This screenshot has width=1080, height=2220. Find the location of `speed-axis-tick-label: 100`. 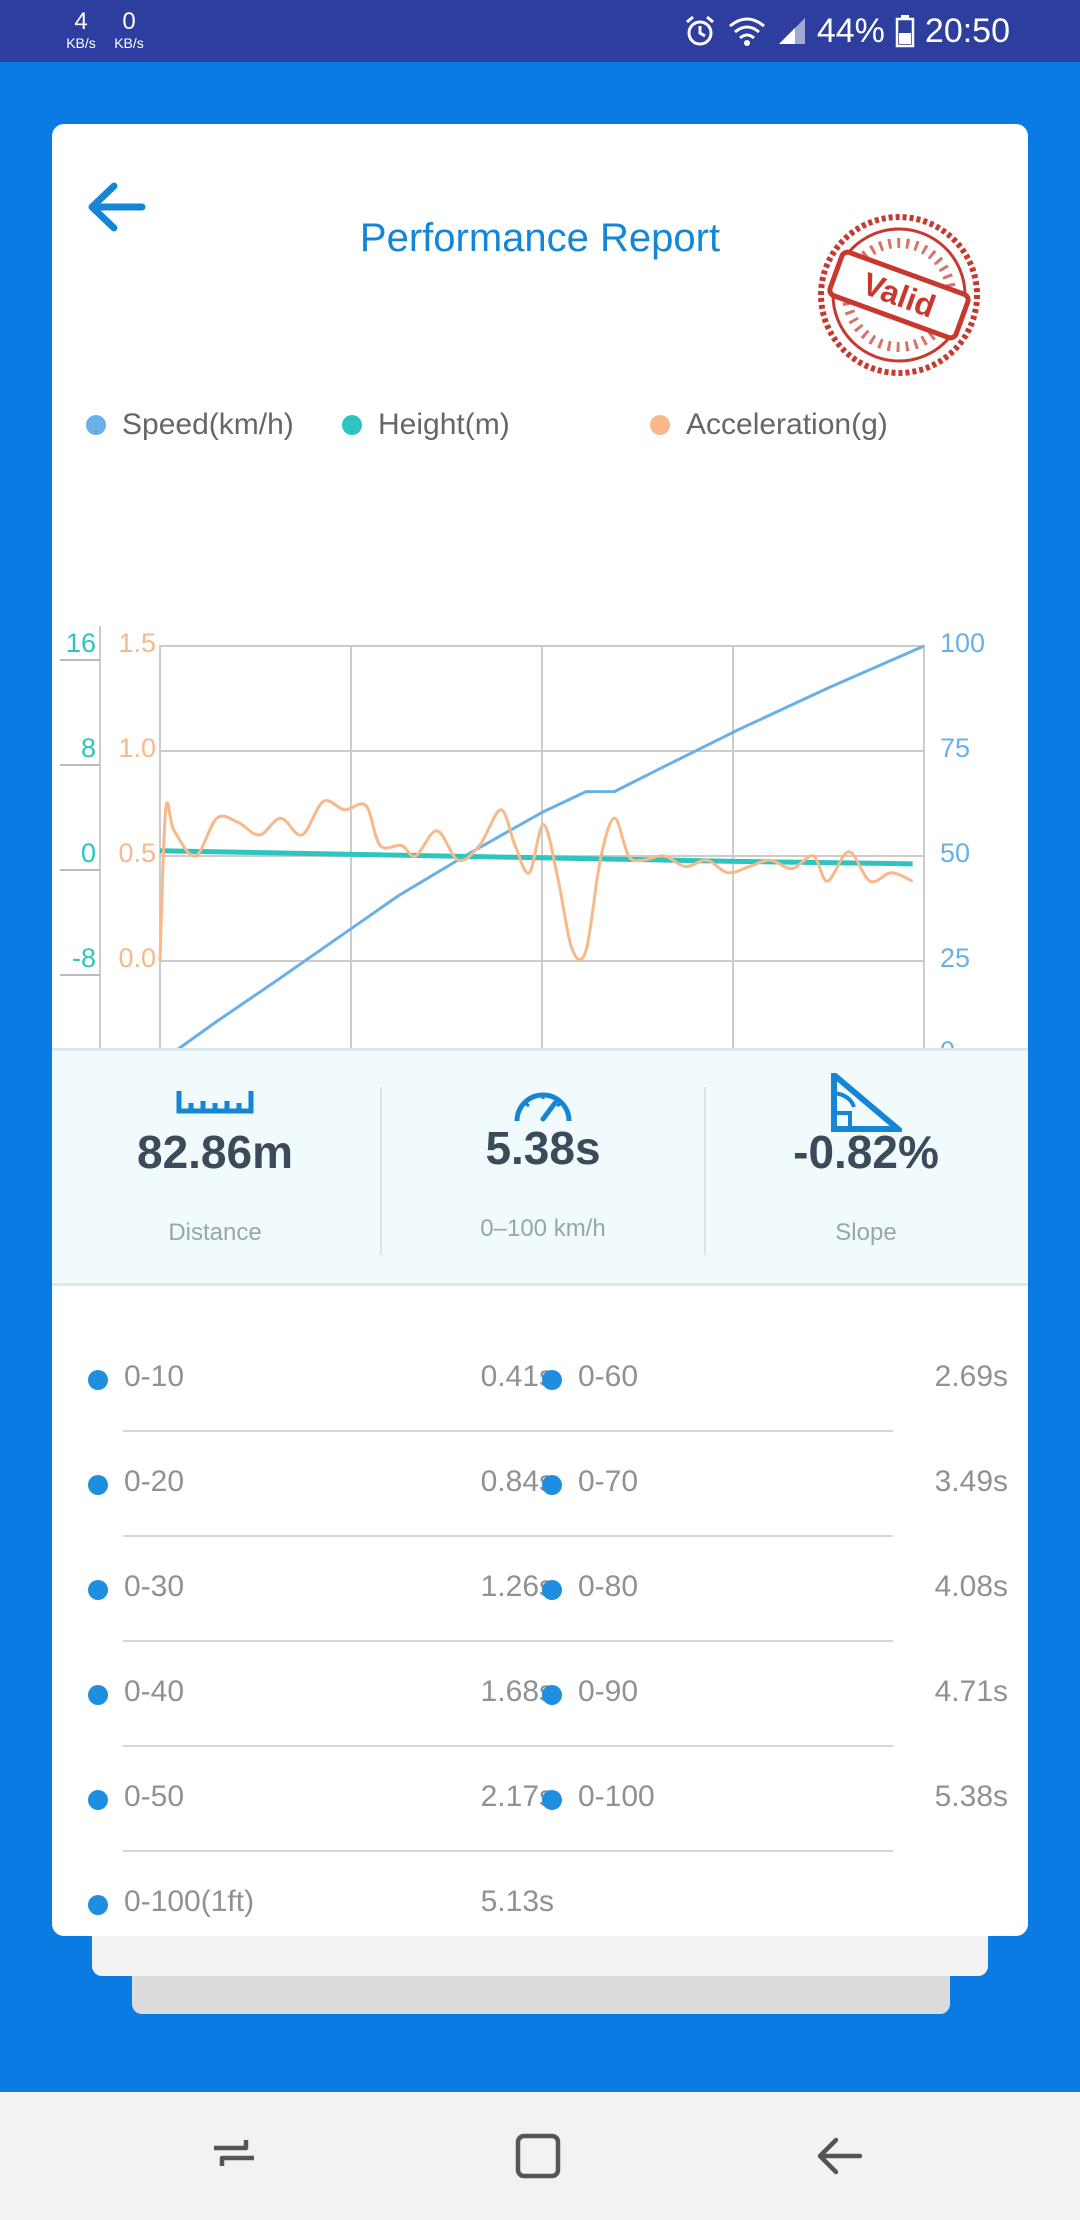

speed-axis-tick-label: 100 is located at coordinates (962, 643).